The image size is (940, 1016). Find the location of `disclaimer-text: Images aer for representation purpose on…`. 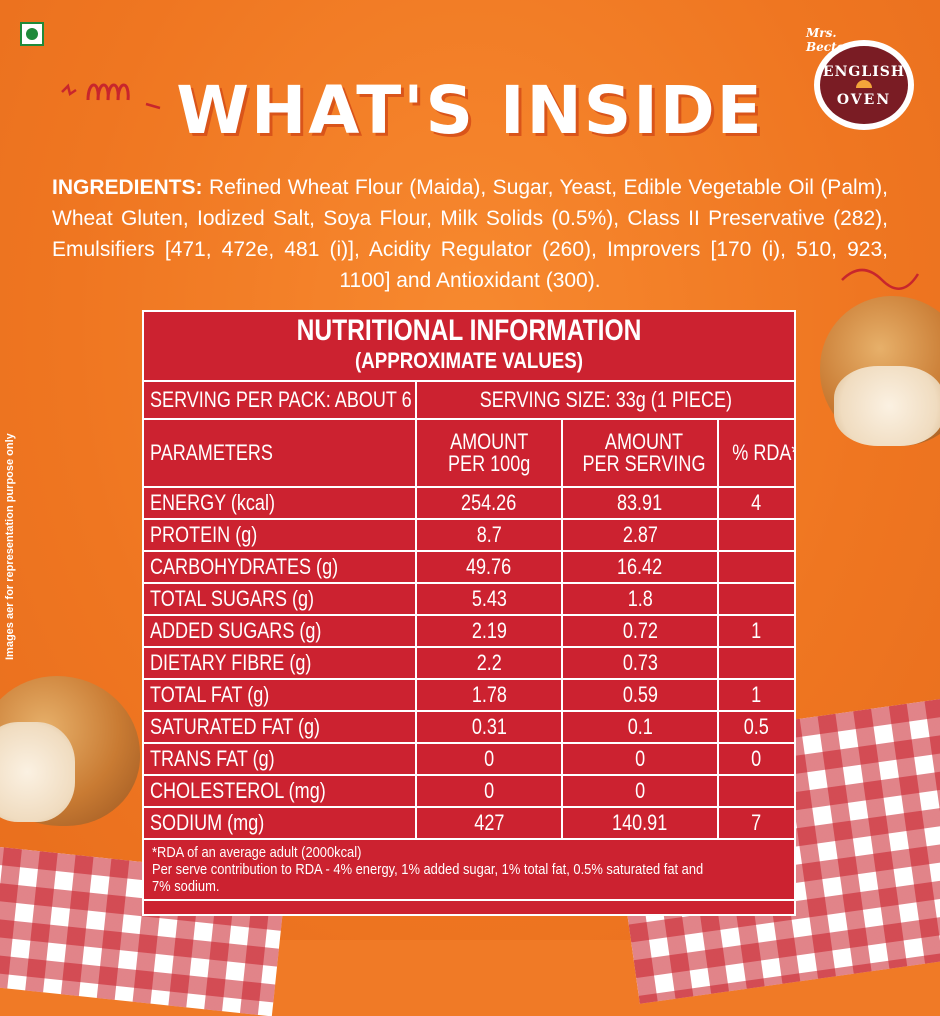

disclaimer-text: Images aer for representation purpose on… is located at coordinates (10, 546).